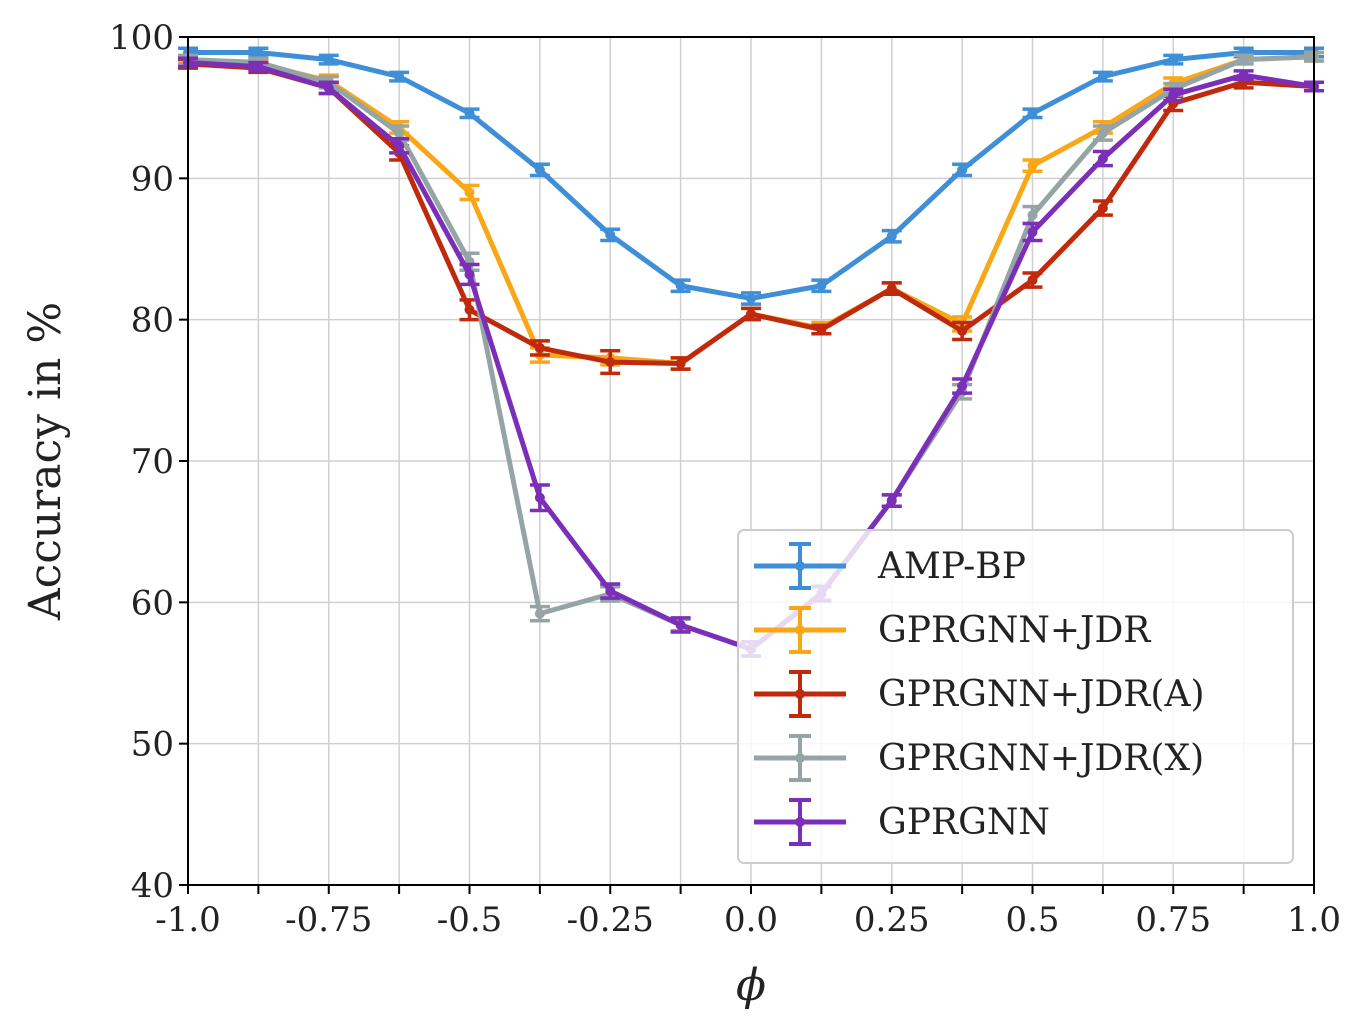 The width and height of the screenshot is (1371, 1034). I want to click on legend-label: GPRGNN+JDR(A), so click(1041, 694).